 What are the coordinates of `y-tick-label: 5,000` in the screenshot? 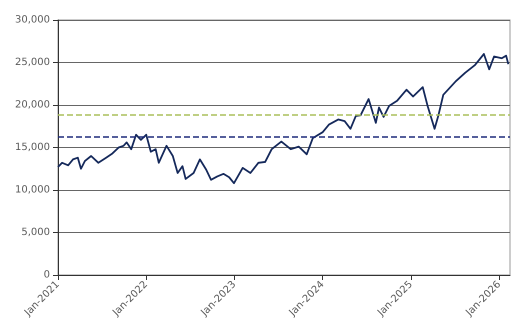 It's located at (35, 232).